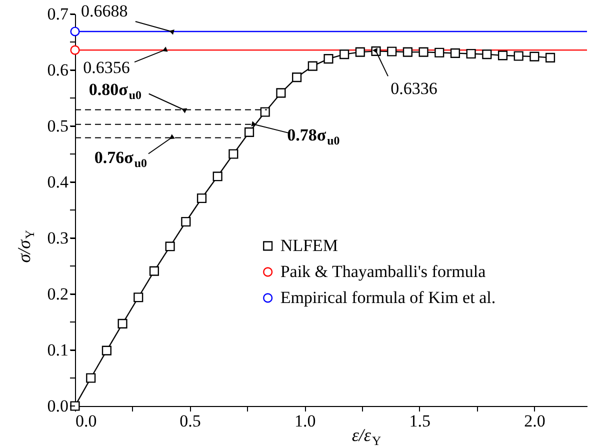  Describe the element at coordinates (309, 245) in the screenshot. I see `legend-label: NLFEM` at that location.